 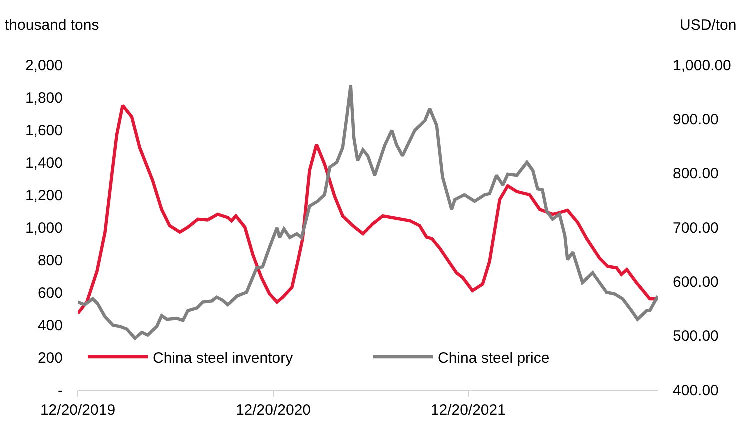 I want to click on y2-tick-label: 900.00, so click(x=696, y=119).